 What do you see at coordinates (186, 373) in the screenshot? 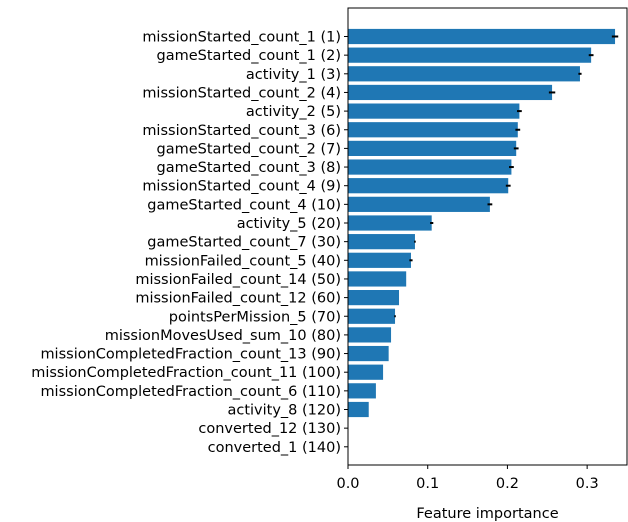
I see `y-tick-label: missionCompletedFraction_count_11 (100)` at bounding box center [186, 373].